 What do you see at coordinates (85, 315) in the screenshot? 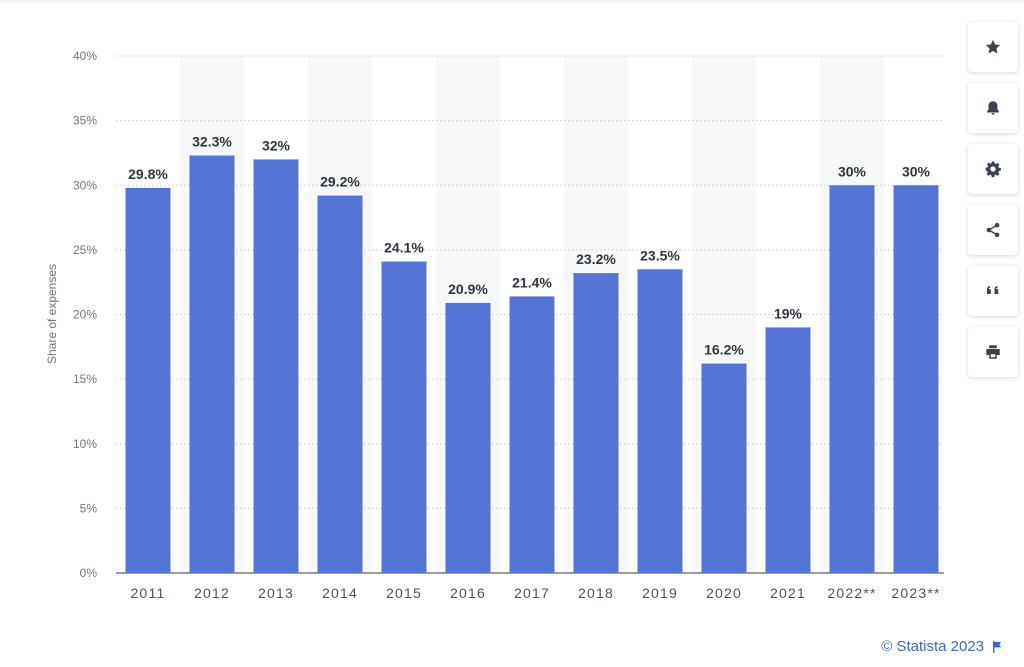
I see `y-tick-label: 20%` at bounding box center [85, 315].